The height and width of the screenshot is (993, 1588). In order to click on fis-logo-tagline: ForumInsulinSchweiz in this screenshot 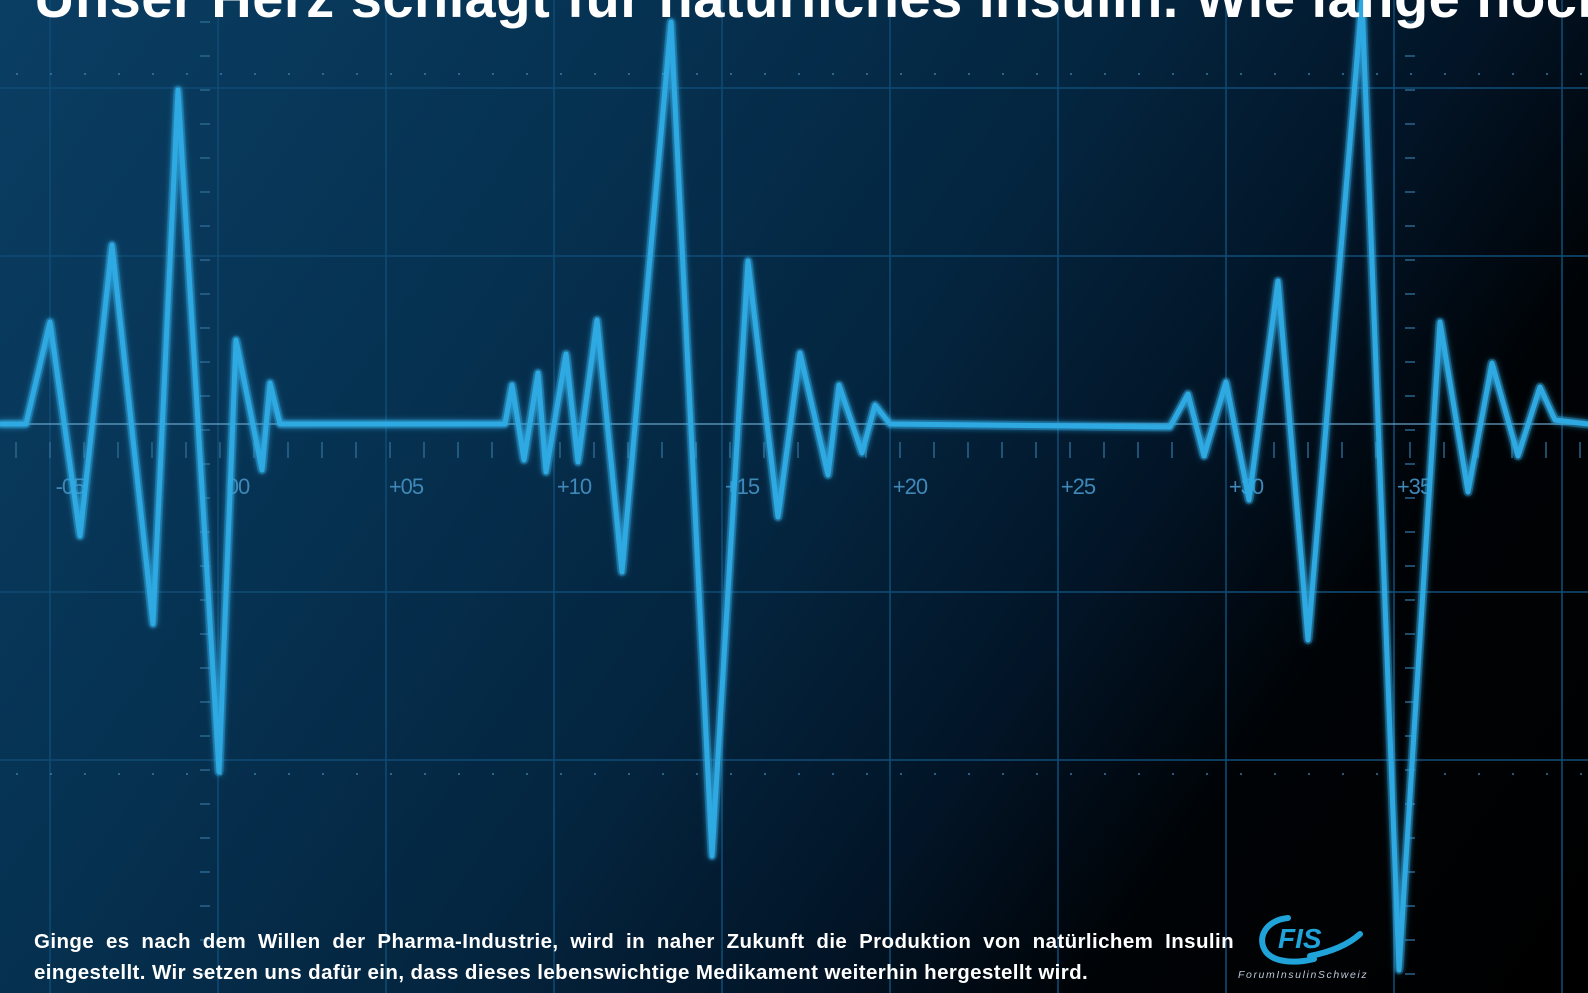, I will do `click(1303, 975)`.